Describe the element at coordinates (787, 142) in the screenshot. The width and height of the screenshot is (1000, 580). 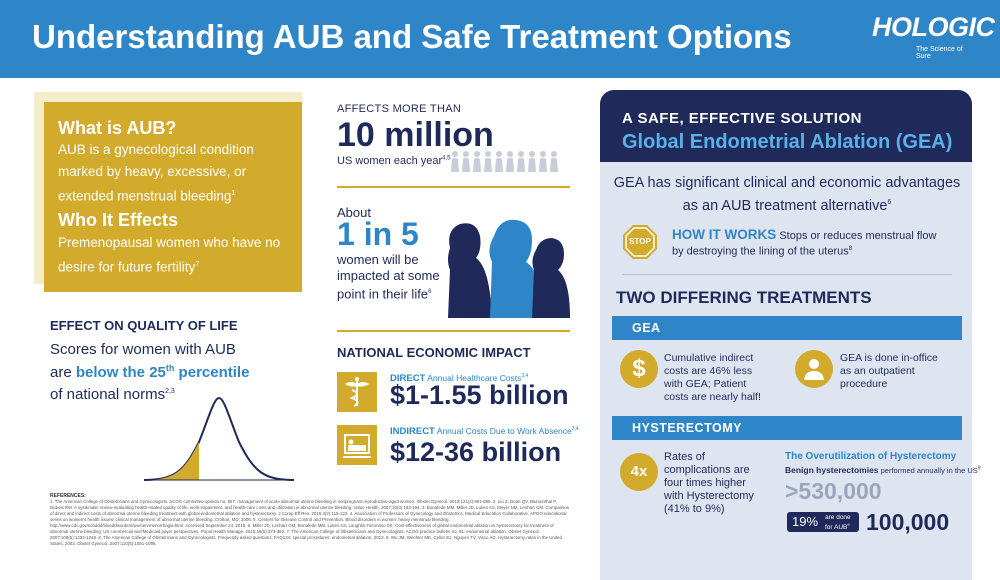
I see `solution-subtitle: Global Endometrial Ablation (GEA)` at that location.